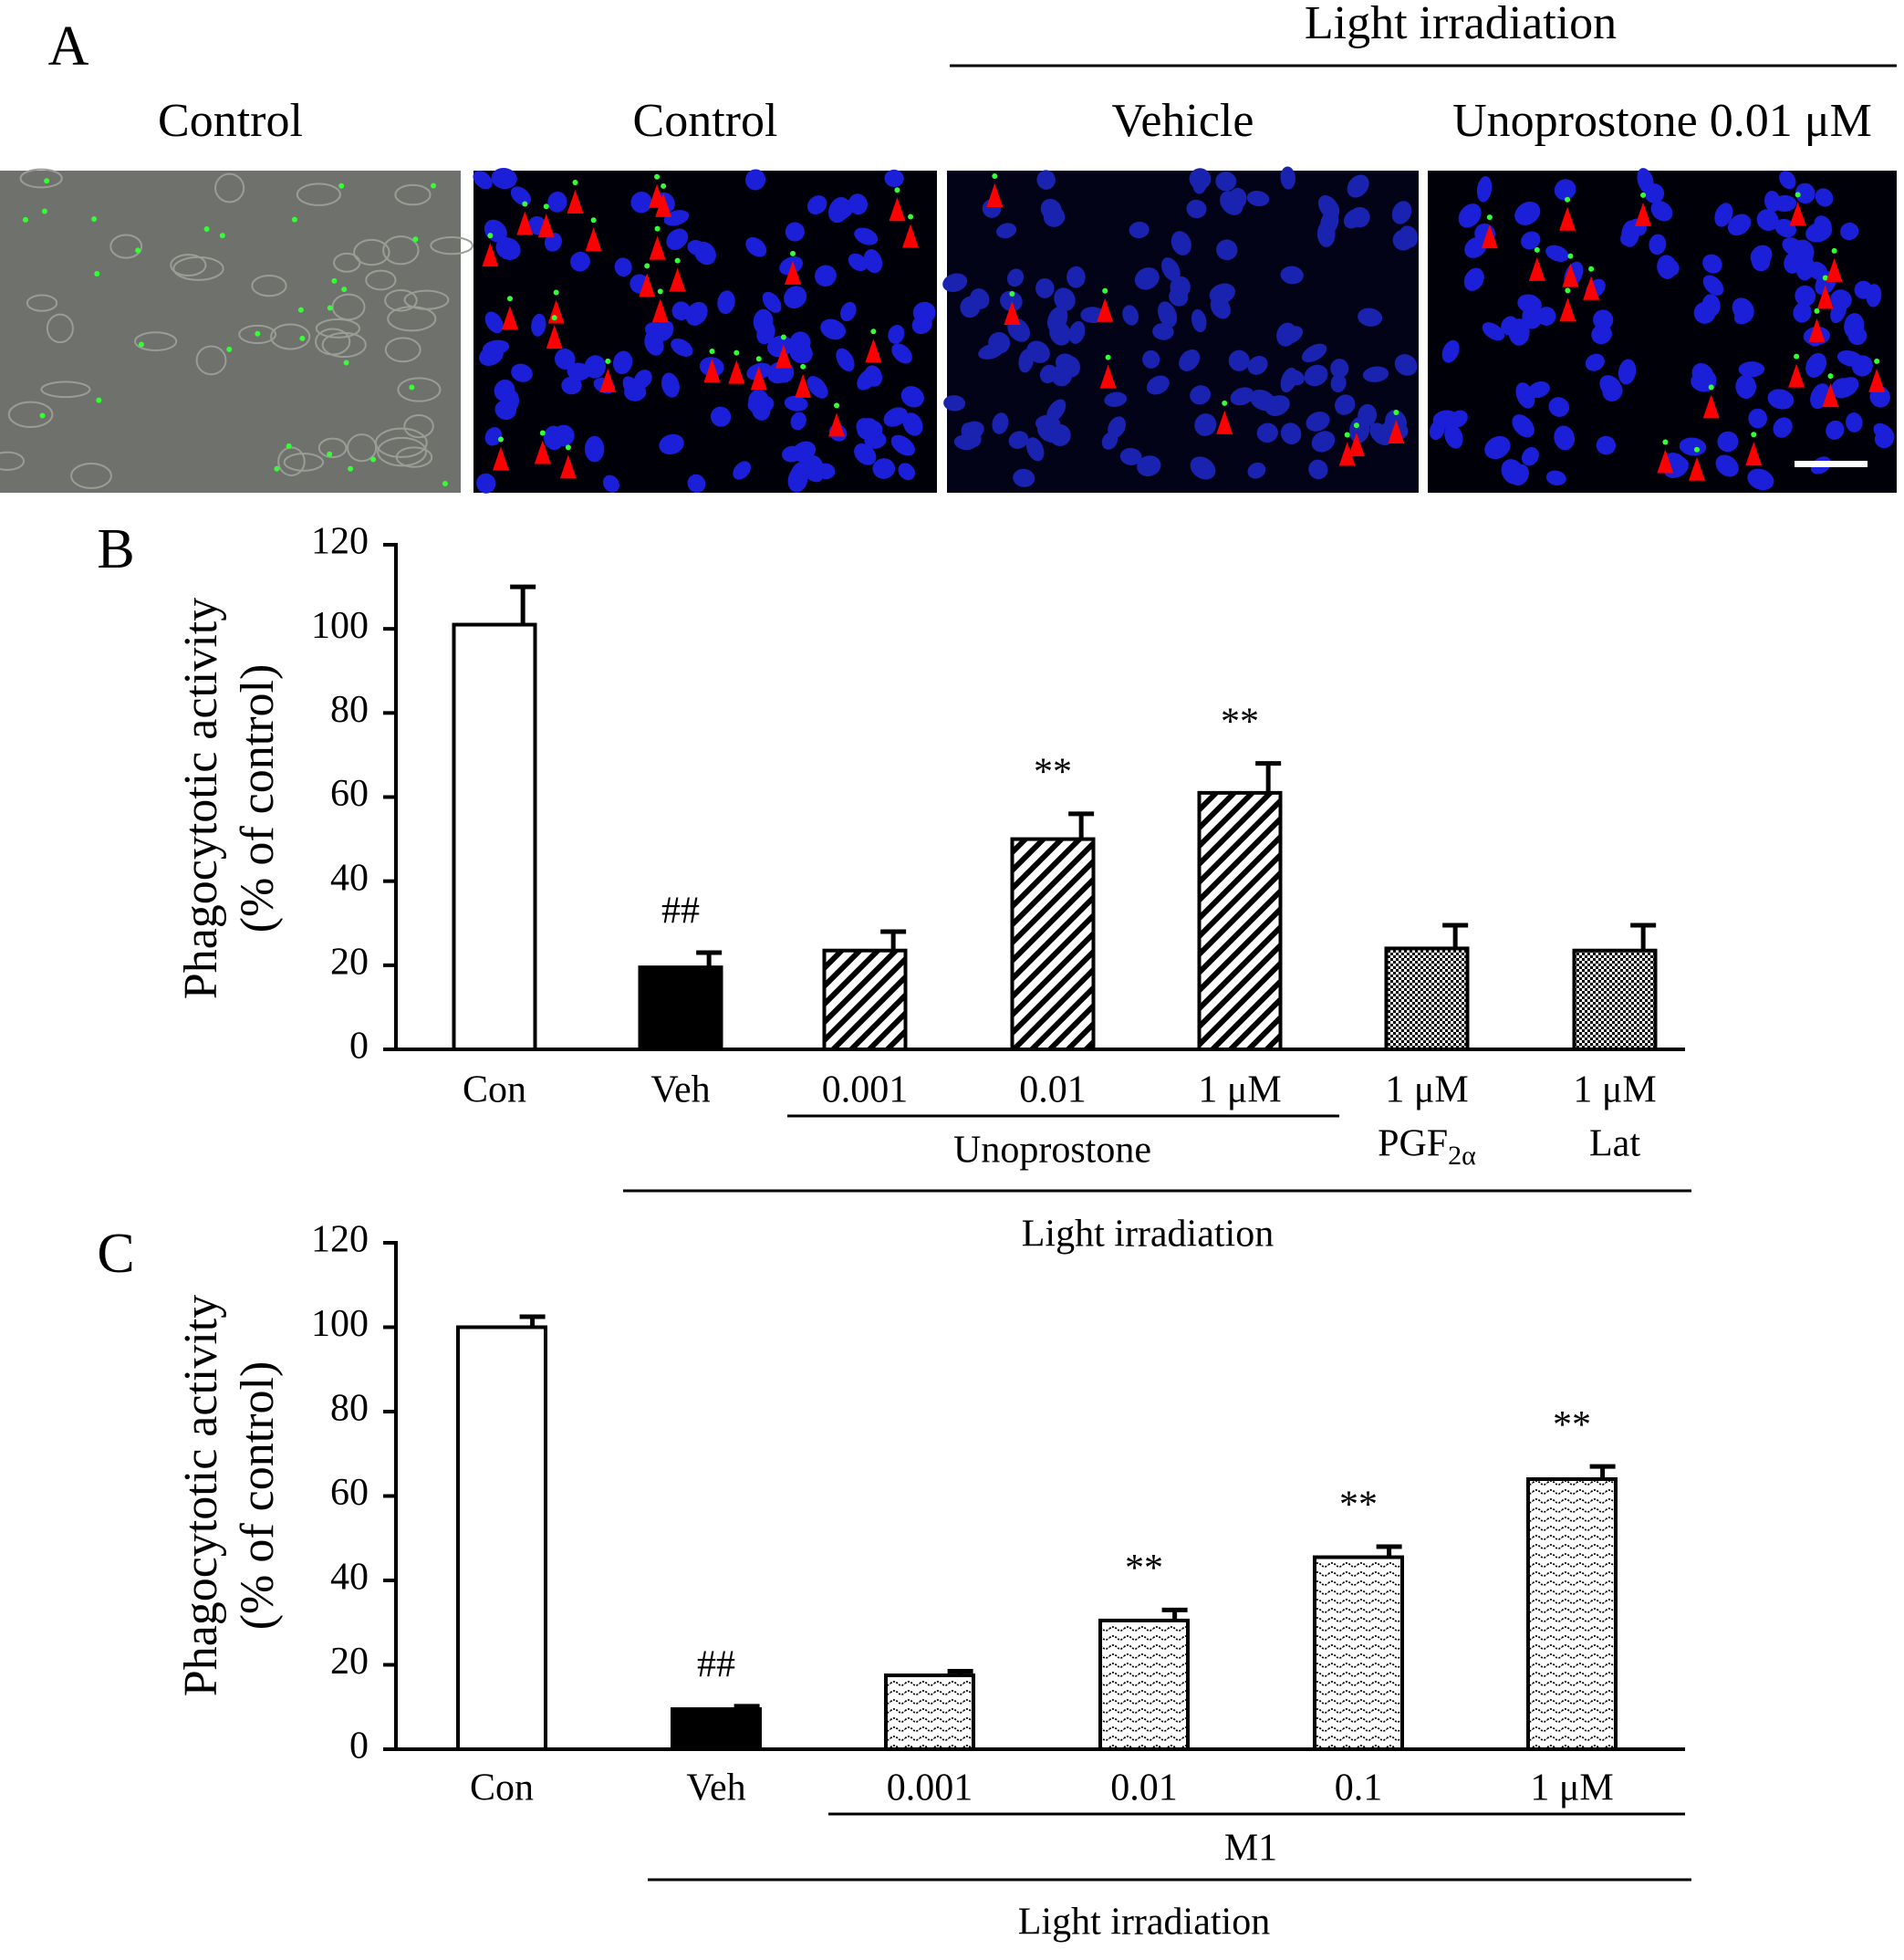 Image resolution: width=1904 pixels, height=1960 pixels. What do you see at coordinates (359, 1047) in the screenshot?
I see `y-tick-label: 0` at bounding box center [359, 1047].